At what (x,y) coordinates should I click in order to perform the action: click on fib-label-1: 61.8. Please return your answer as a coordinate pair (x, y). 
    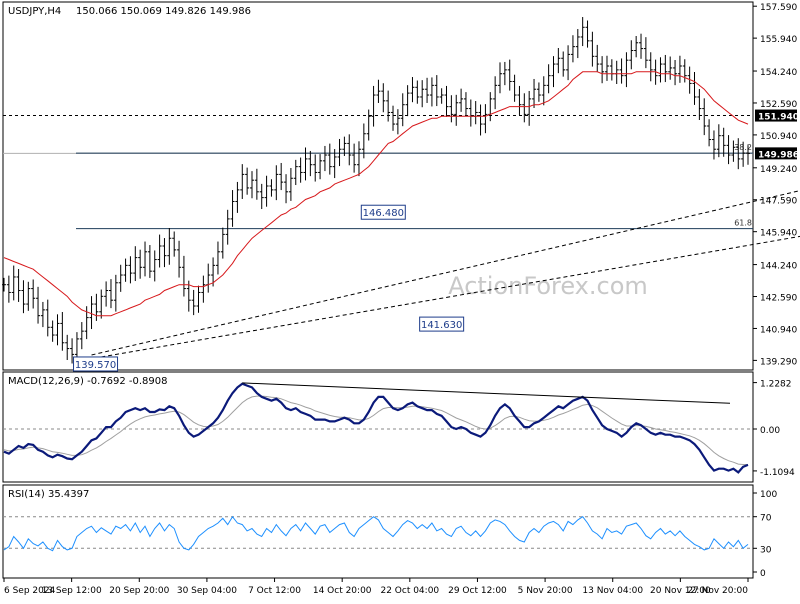
    Looking at the image, I should click on (743, 223).